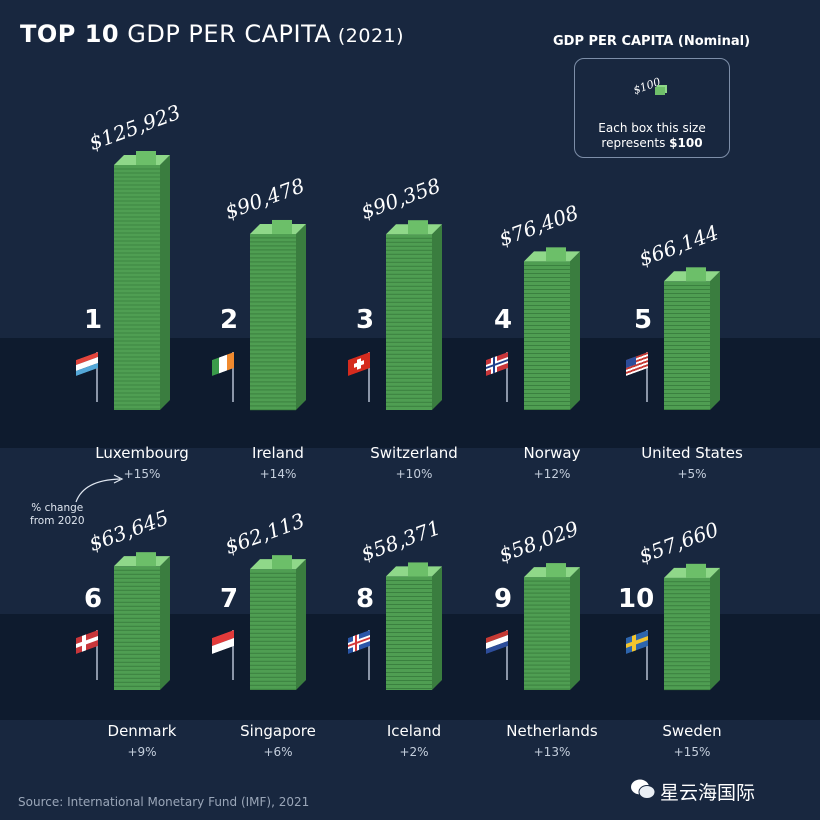  I want to click on legend-text: Each box this size represents $100, so click(652, 136).